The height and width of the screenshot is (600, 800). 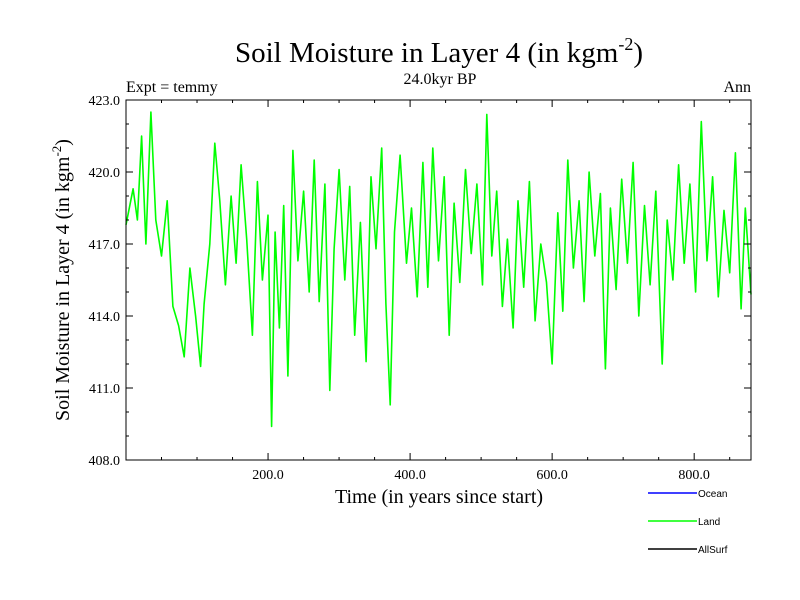 I want to click on legend-label-land: Land, so click(x=709, y=522).